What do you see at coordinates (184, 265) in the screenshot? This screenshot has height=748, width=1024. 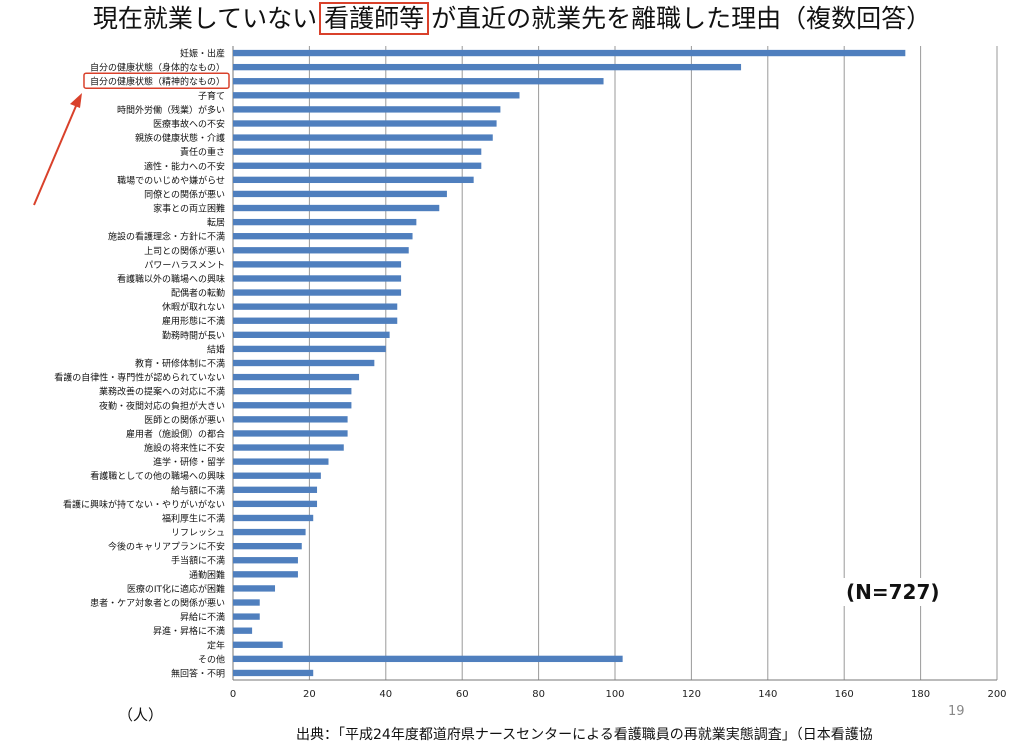 I see `category-label: パワーハラスメント` at bounding box center [184, 265].